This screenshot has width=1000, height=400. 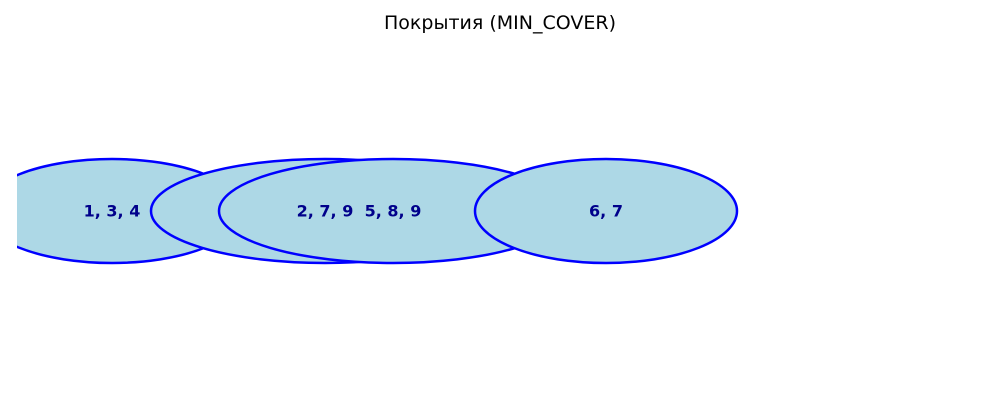 I want to click on cover-label-4: 6, 7, so click(x=606, y=211).